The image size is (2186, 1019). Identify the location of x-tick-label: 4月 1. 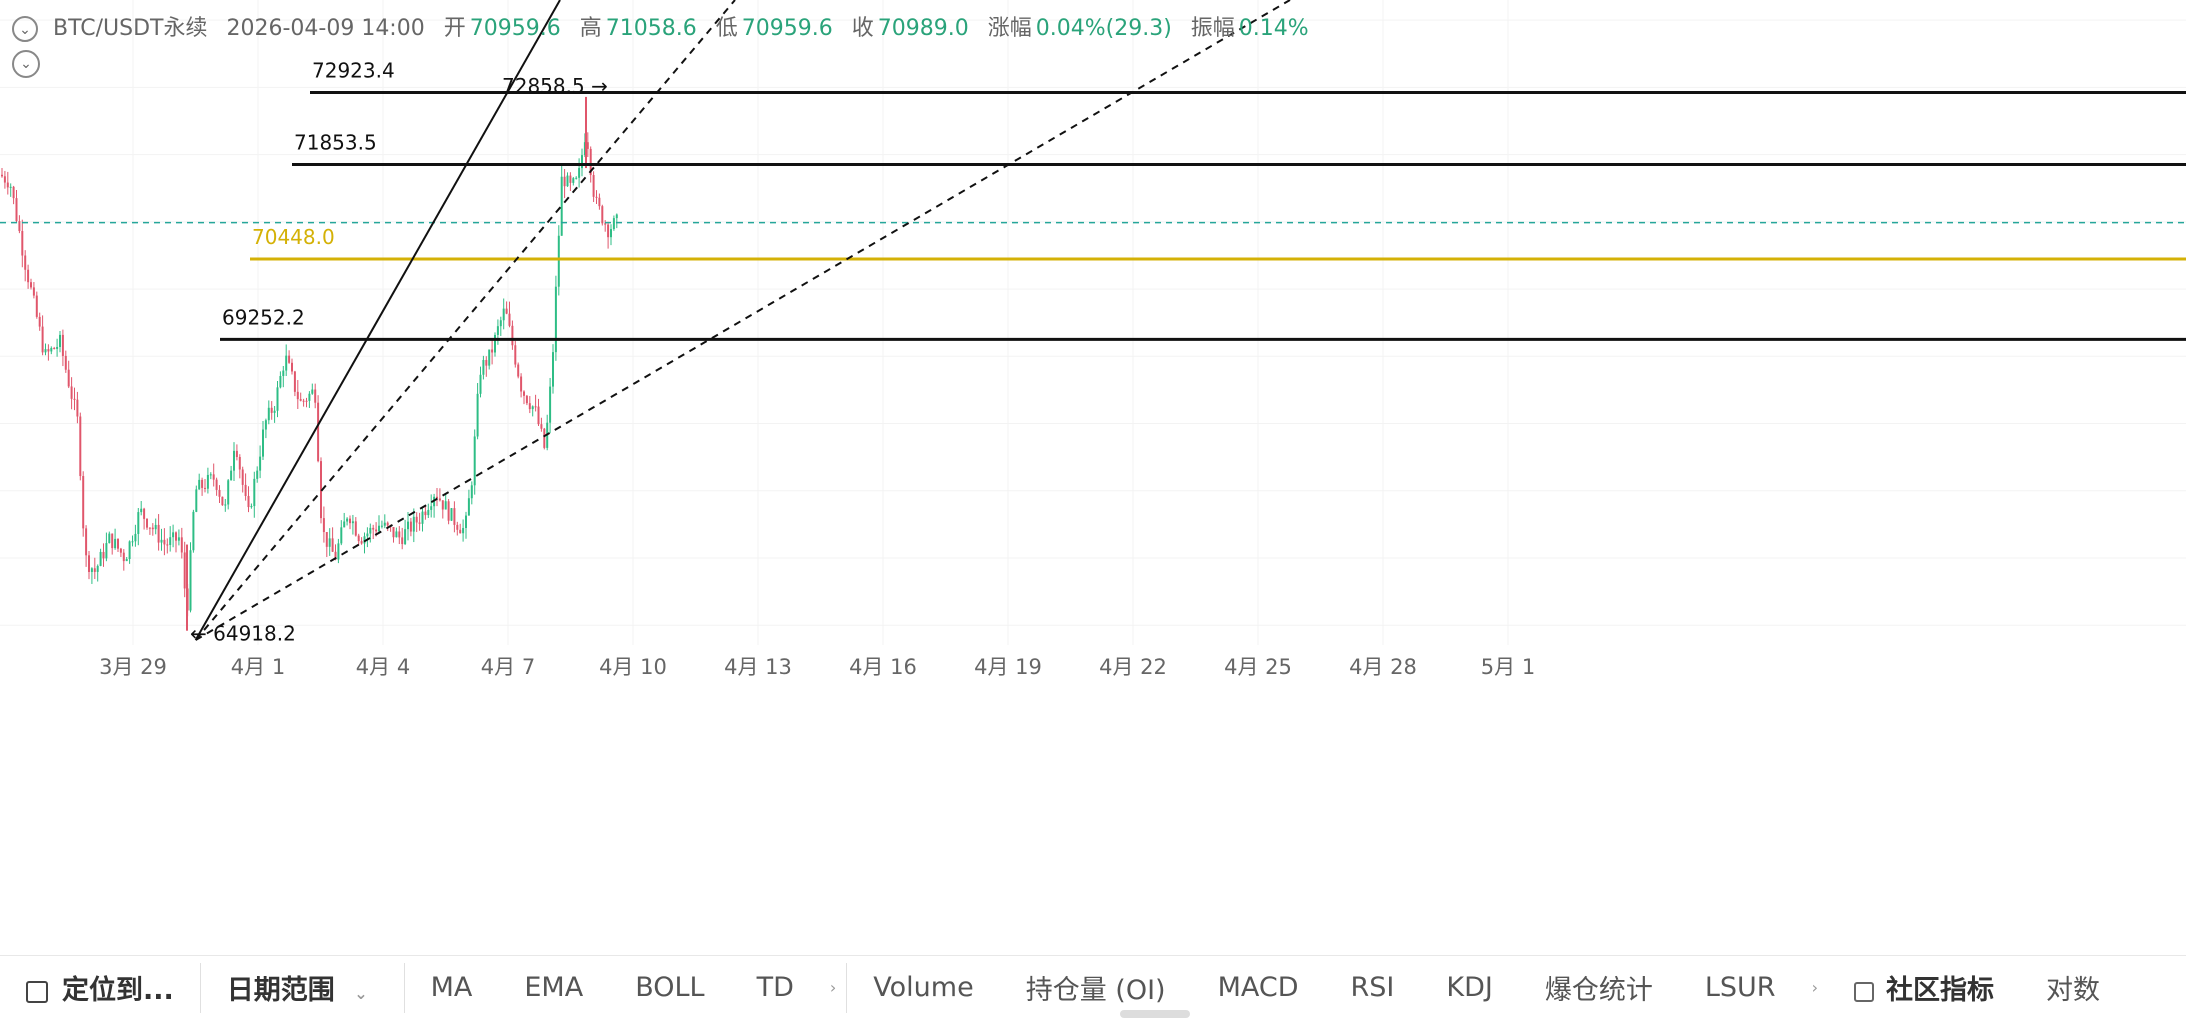
(258, 667).